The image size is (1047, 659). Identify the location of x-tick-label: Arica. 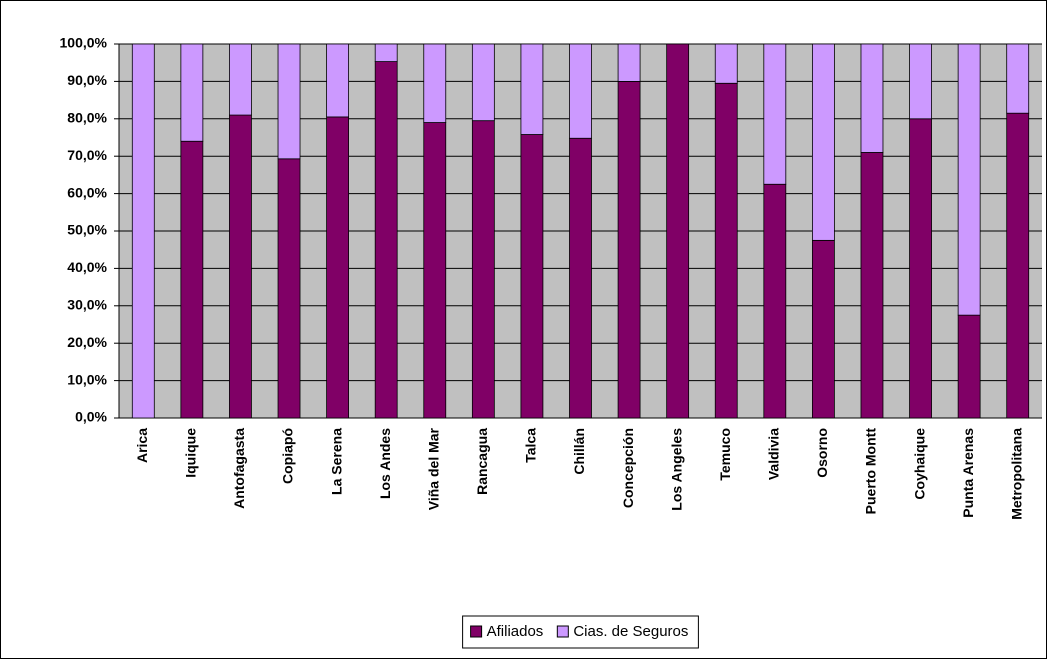
(142, 445).